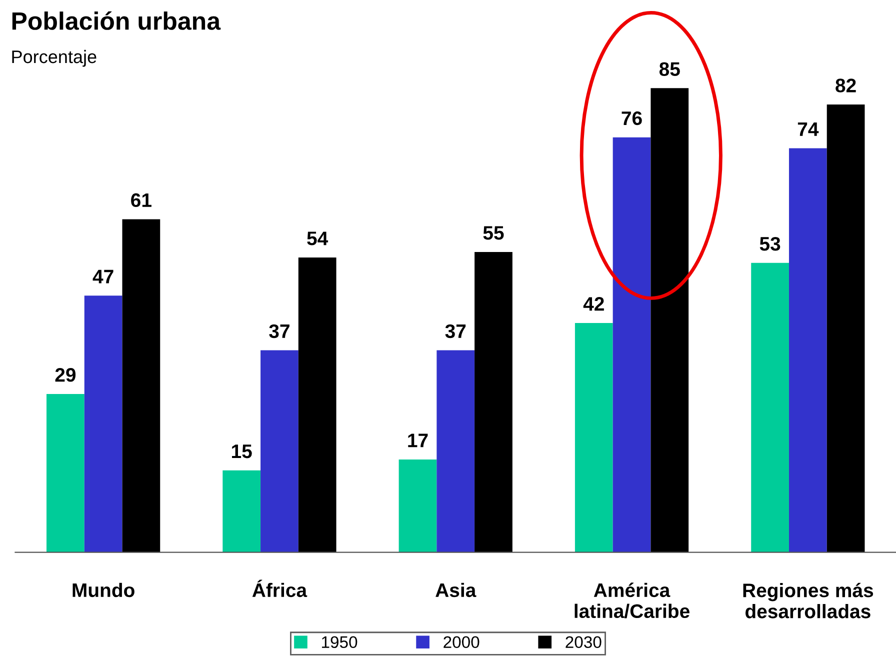 This screenshot has height=663, width=896. I want to click on data-label: 17, so click(418, 441).